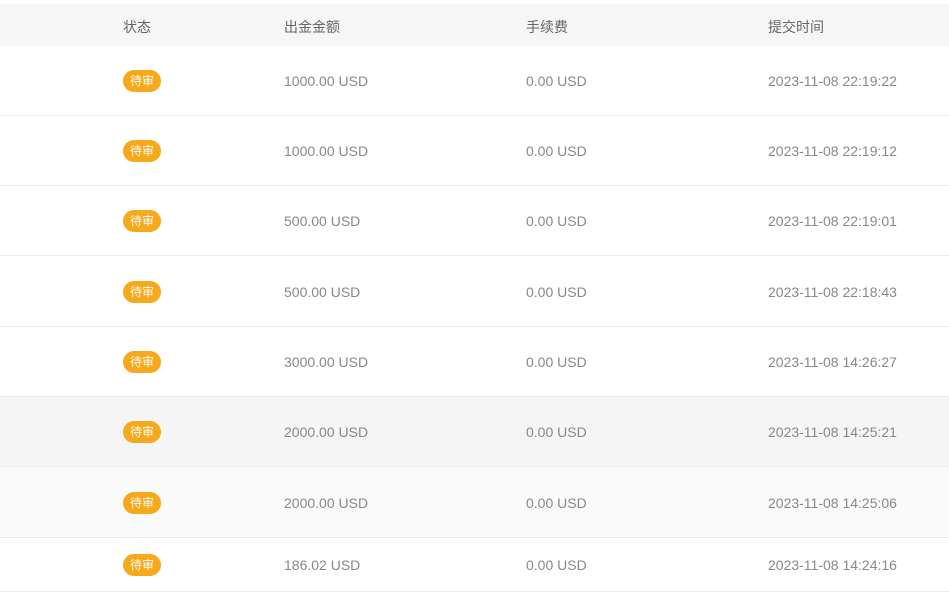  Describe the element at coordinates (547, 27) in the screenshot. I see `header-fee: 手续费` at that location.